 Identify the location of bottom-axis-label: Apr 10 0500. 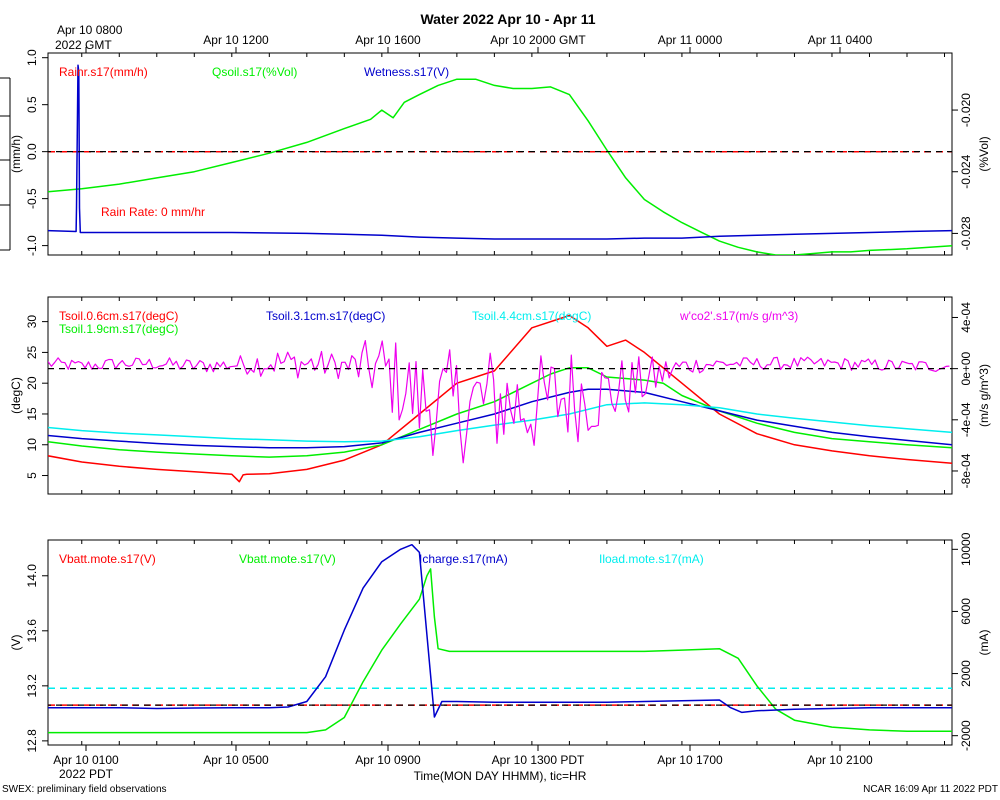
(236, 760).